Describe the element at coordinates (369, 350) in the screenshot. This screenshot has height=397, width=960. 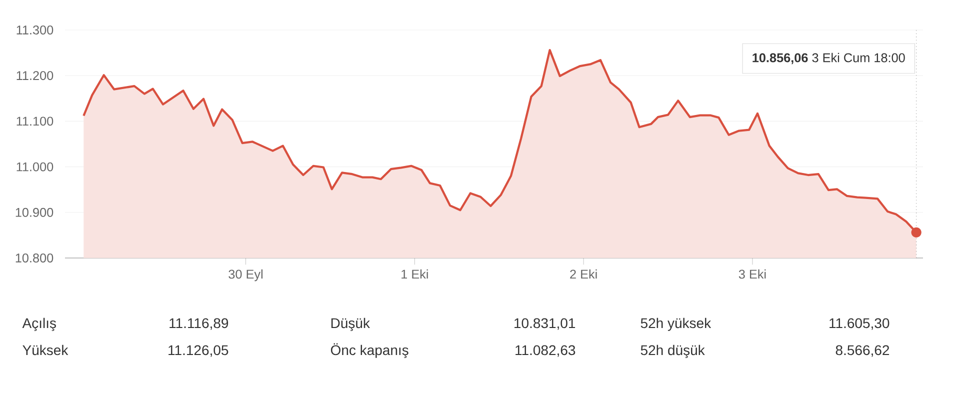
I see `text: Önc kapanış` at that location.